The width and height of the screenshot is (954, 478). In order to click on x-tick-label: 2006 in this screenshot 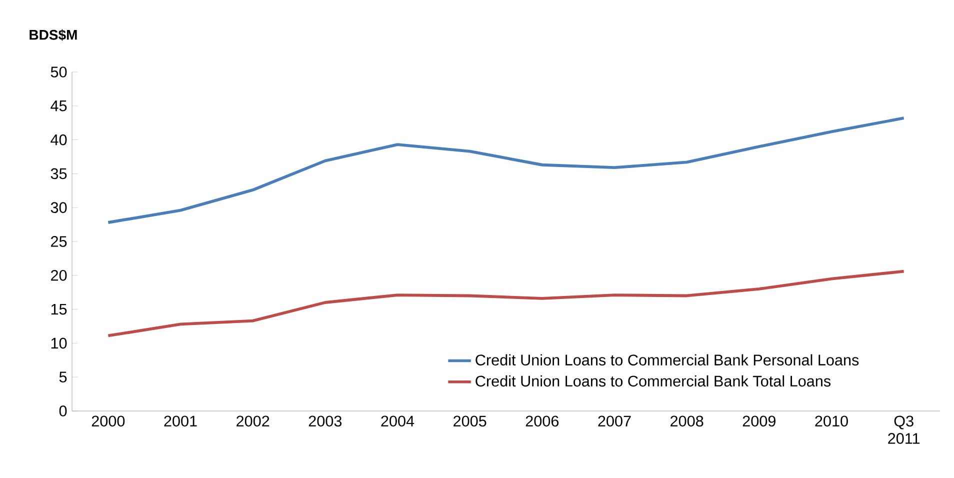, I will do `click(542, 421)`.